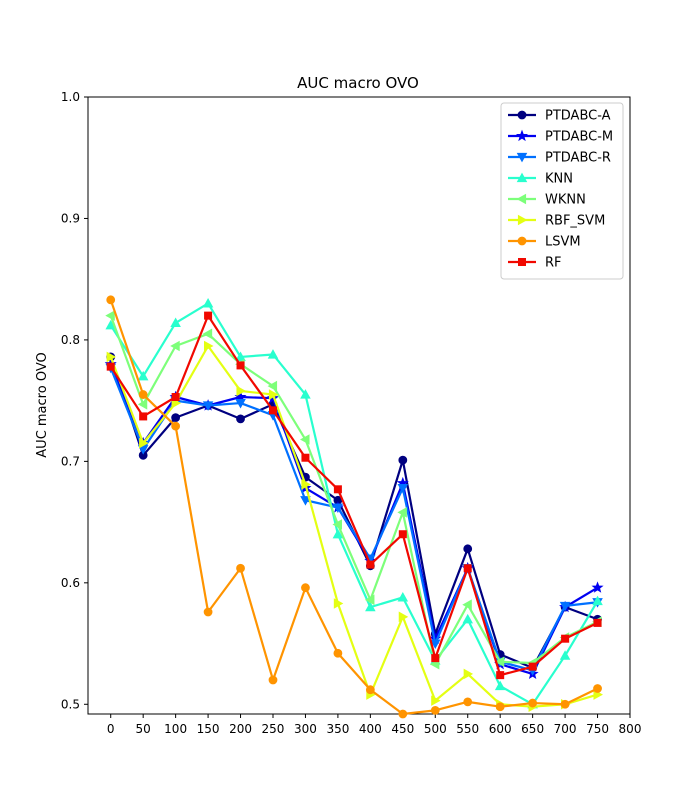  Describe the element at coordinates (337, 729) in the screenshot. I see `x-tick-label: 350` at that location.